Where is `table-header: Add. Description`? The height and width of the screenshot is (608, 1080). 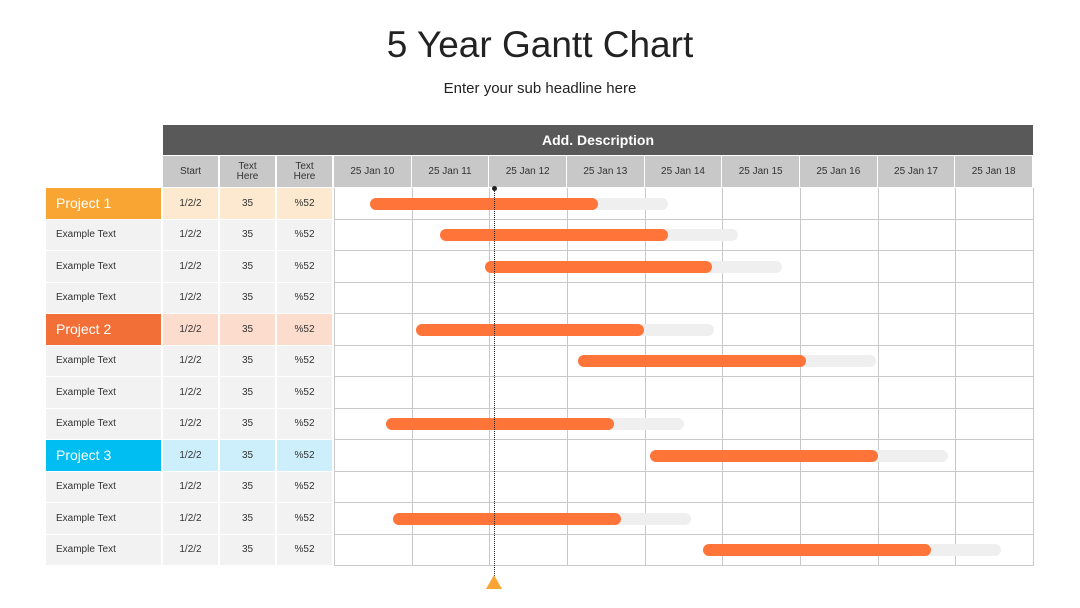 table-header: Add. Description is located at coordinates (598, 140).